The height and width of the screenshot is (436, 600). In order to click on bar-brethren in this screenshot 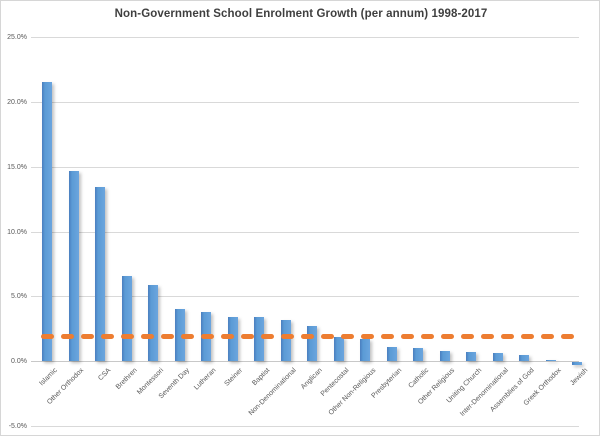, I will do `click(126, 318)`.